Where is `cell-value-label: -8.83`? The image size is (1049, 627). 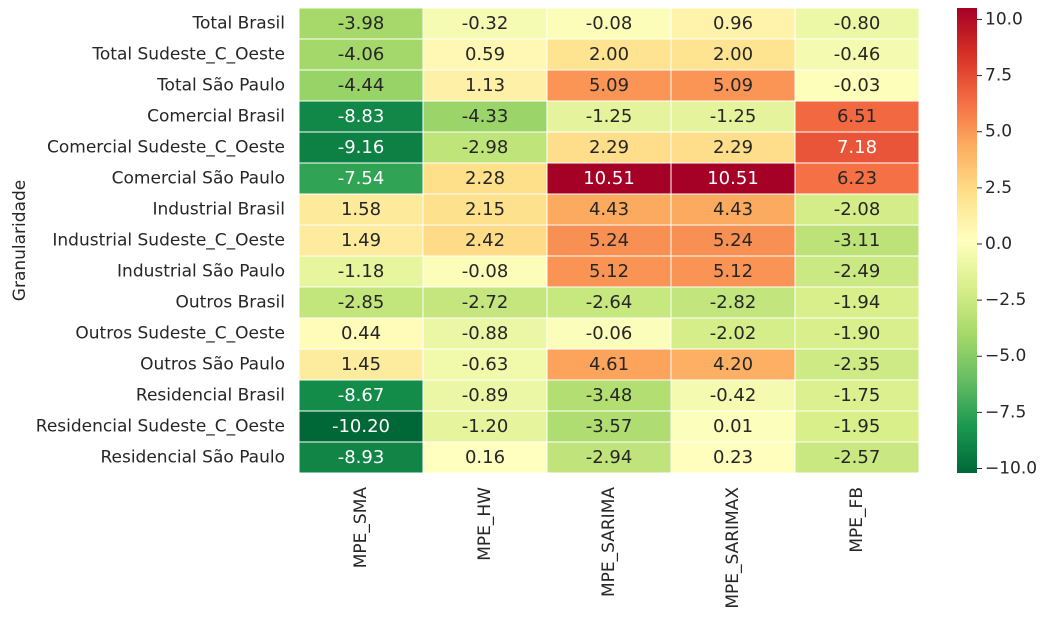
cell-value-label: -8.83 is located at coordinates (361, 116).